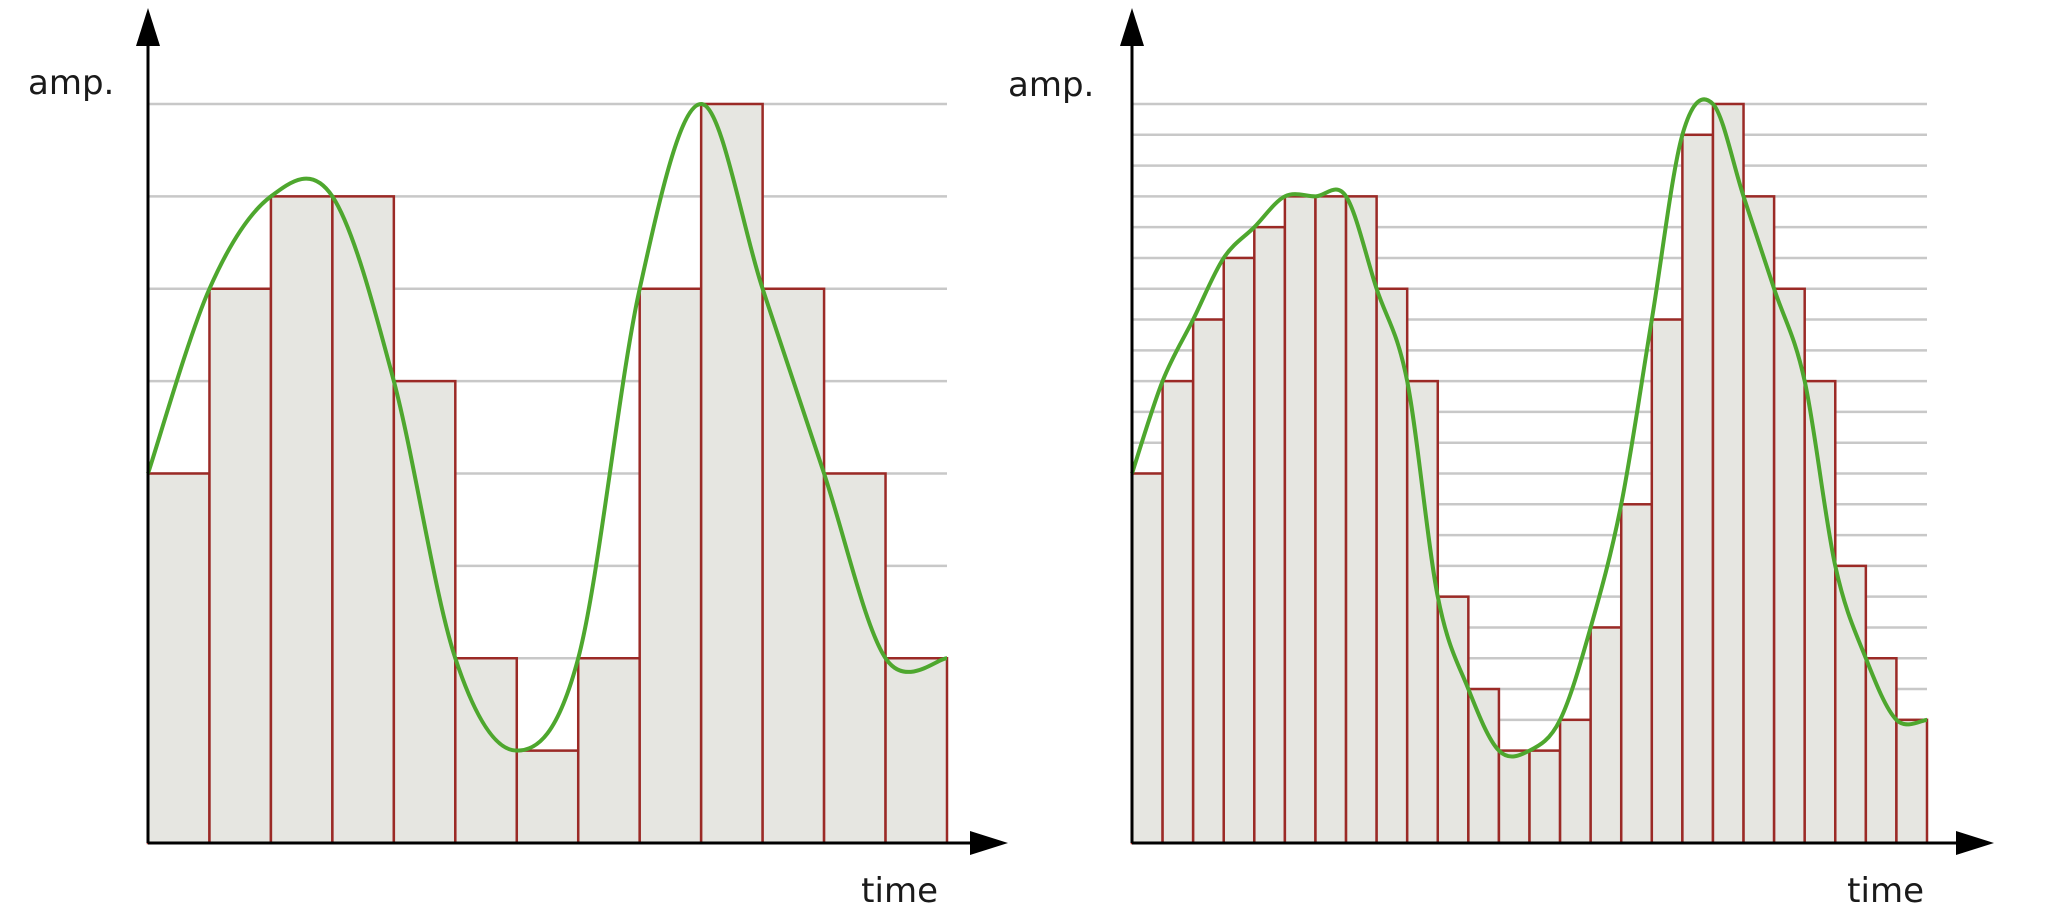 Image resolution: width=2048 pixels, height=906 pixels. What do you see at coordinates (1885, 888) in the screenshot?
I see `right-x-axis-label: time` at bounding box center [1885, 888].